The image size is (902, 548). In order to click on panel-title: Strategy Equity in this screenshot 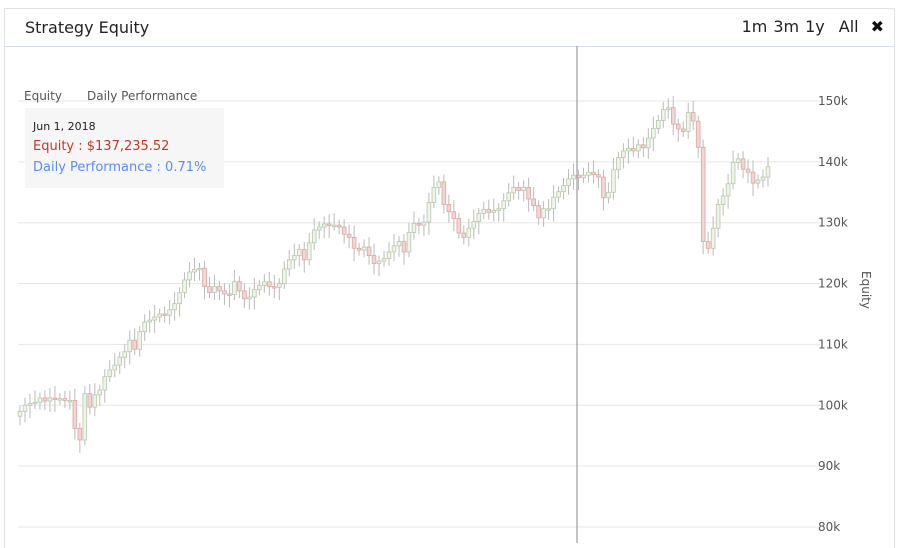, I will do `click(87, 27)`.